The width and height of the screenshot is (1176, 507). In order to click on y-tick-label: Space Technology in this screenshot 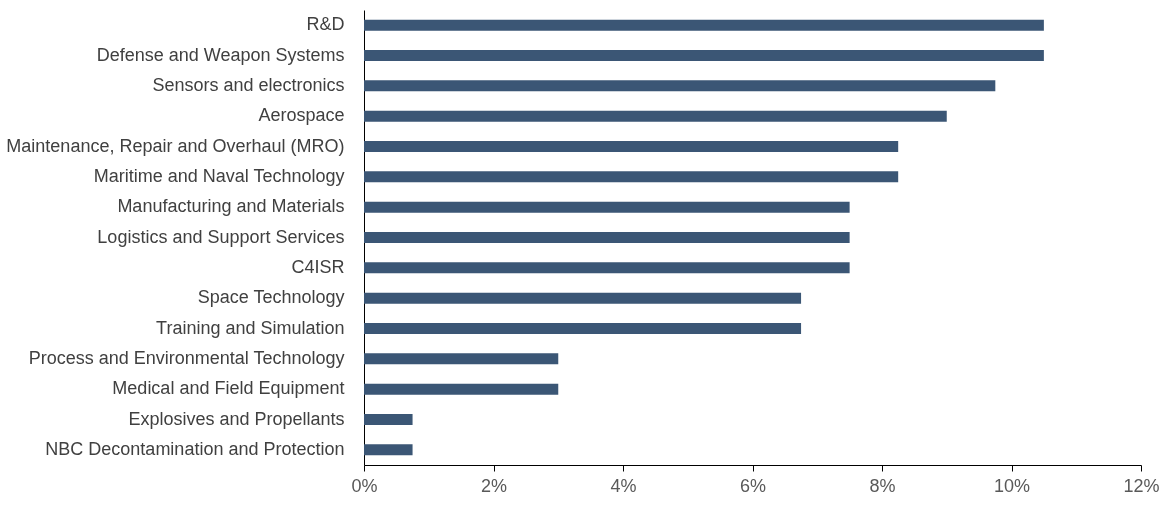, I will do `click(271, 297)`.